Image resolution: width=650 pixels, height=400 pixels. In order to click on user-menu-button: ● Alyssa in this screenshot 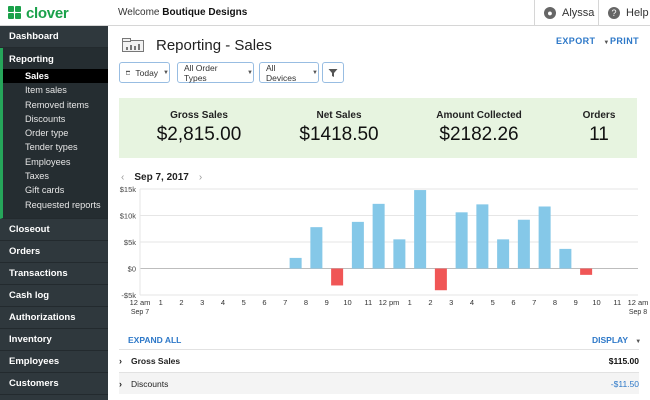, I will do `click(566, 13)`.